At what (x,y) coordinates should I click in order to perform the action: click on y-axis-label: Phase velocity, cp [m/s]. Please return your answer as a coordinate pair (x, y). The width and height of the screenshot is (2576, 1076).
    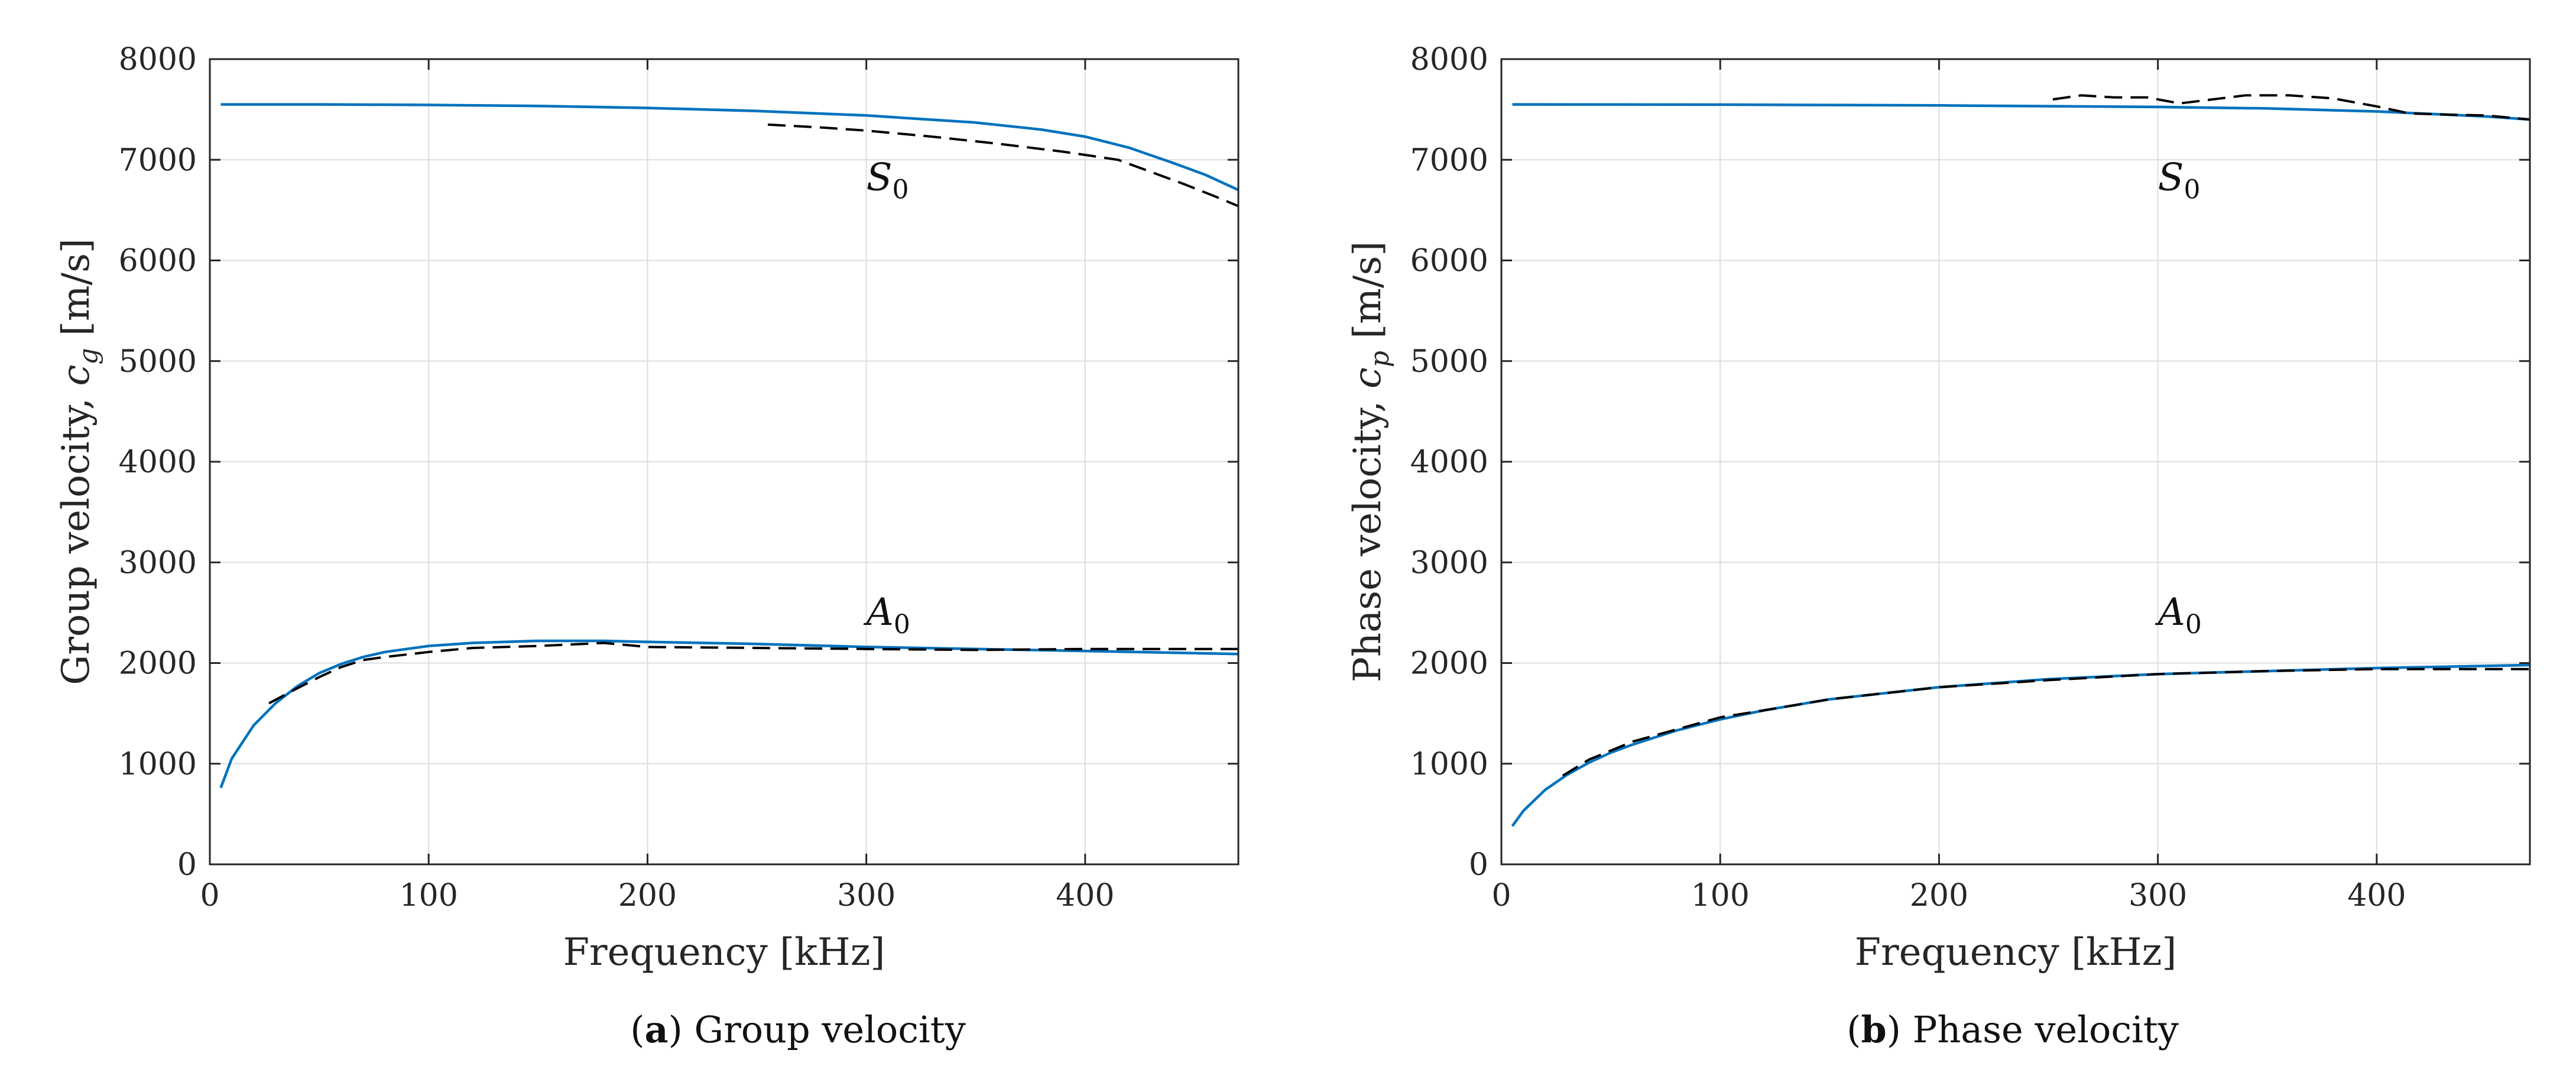
    Looking at the image, I should click on (1370, 461).